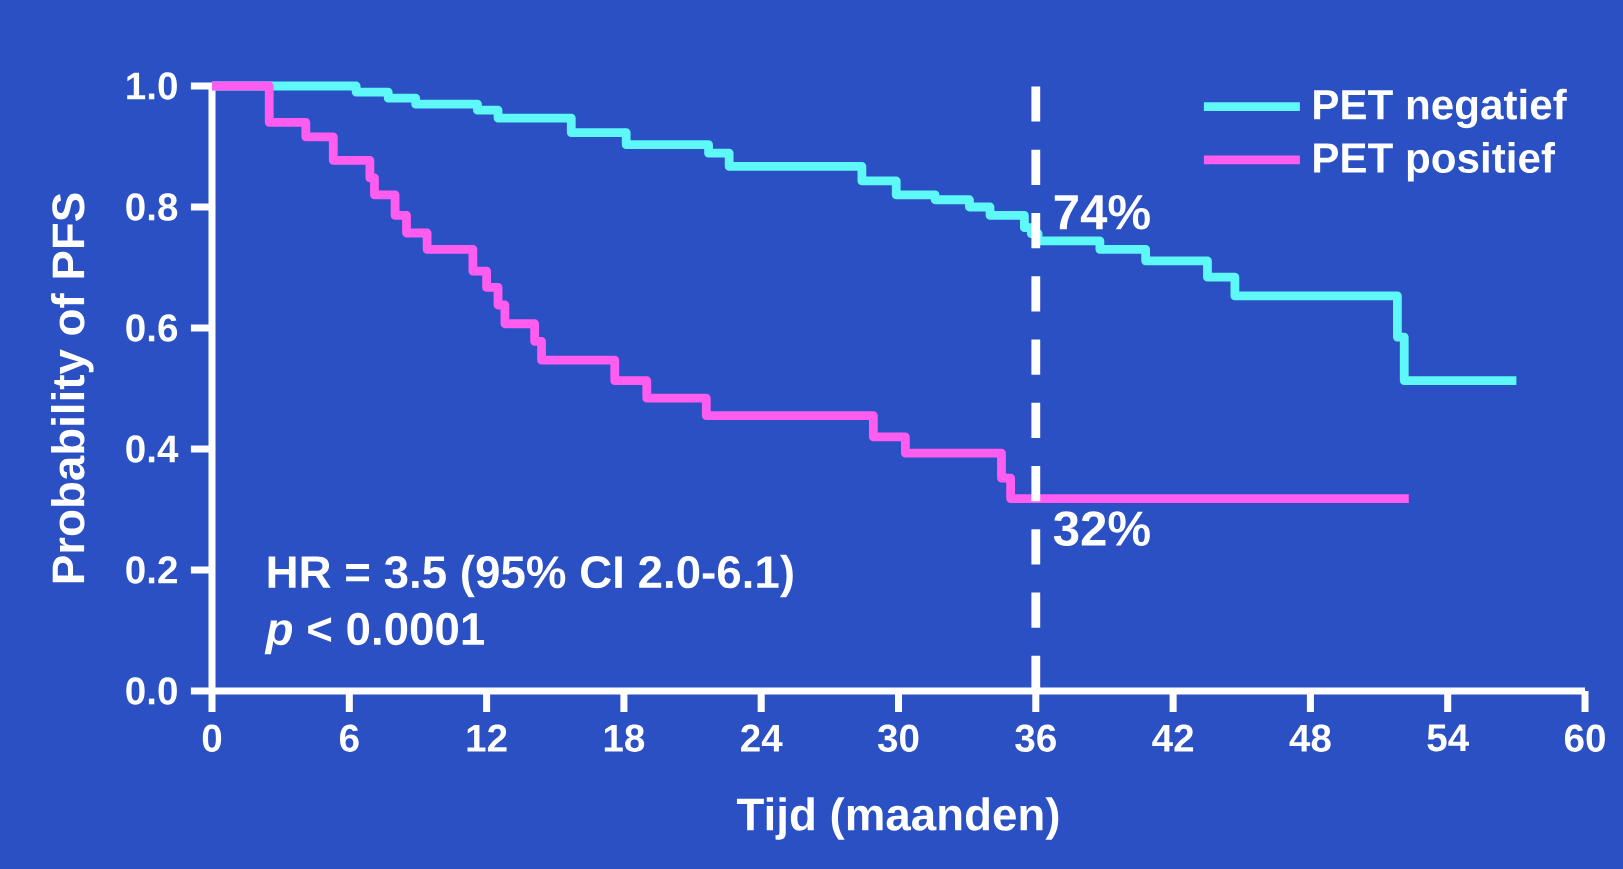 The width and height of the screenshot is (1623, 869). I want to click on x-tick-label: 24, so click(762, 738).